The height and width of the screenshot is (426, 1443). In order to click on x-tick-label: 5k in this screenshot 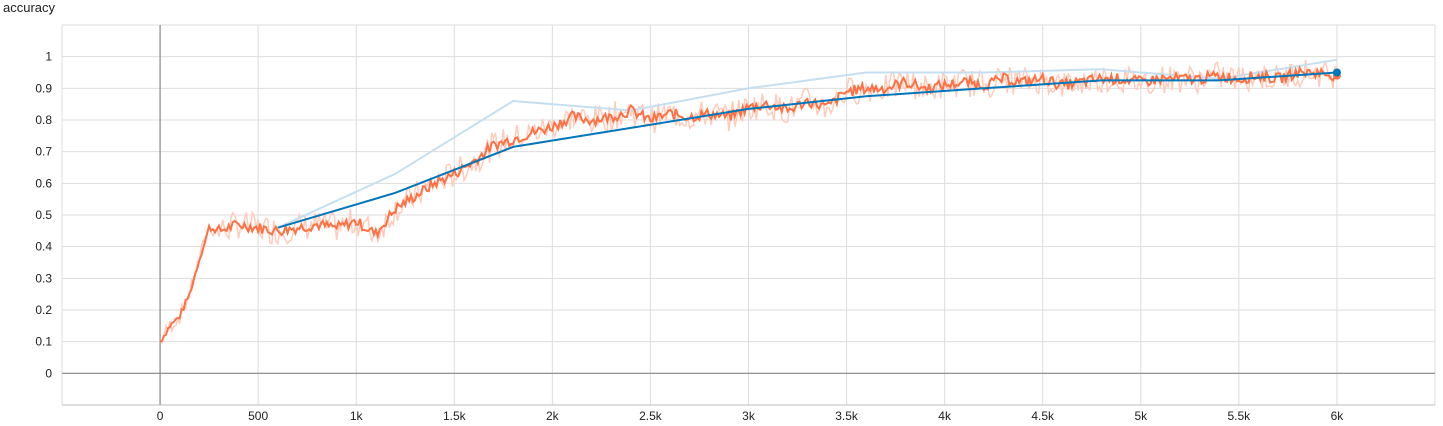, I will do `click(1141, 416)`.